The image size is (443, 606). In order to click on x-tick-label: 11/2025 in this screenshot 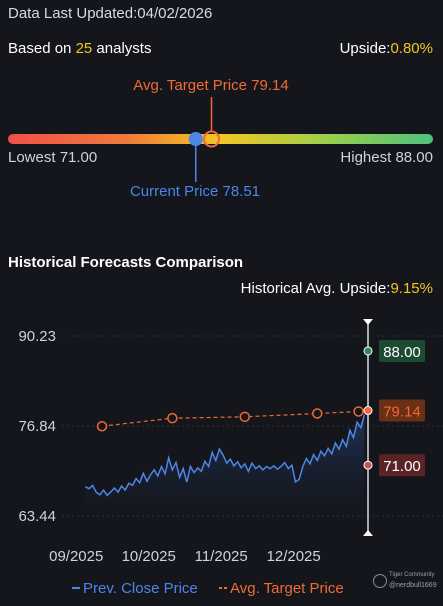, I will do `click(221, 556)`.